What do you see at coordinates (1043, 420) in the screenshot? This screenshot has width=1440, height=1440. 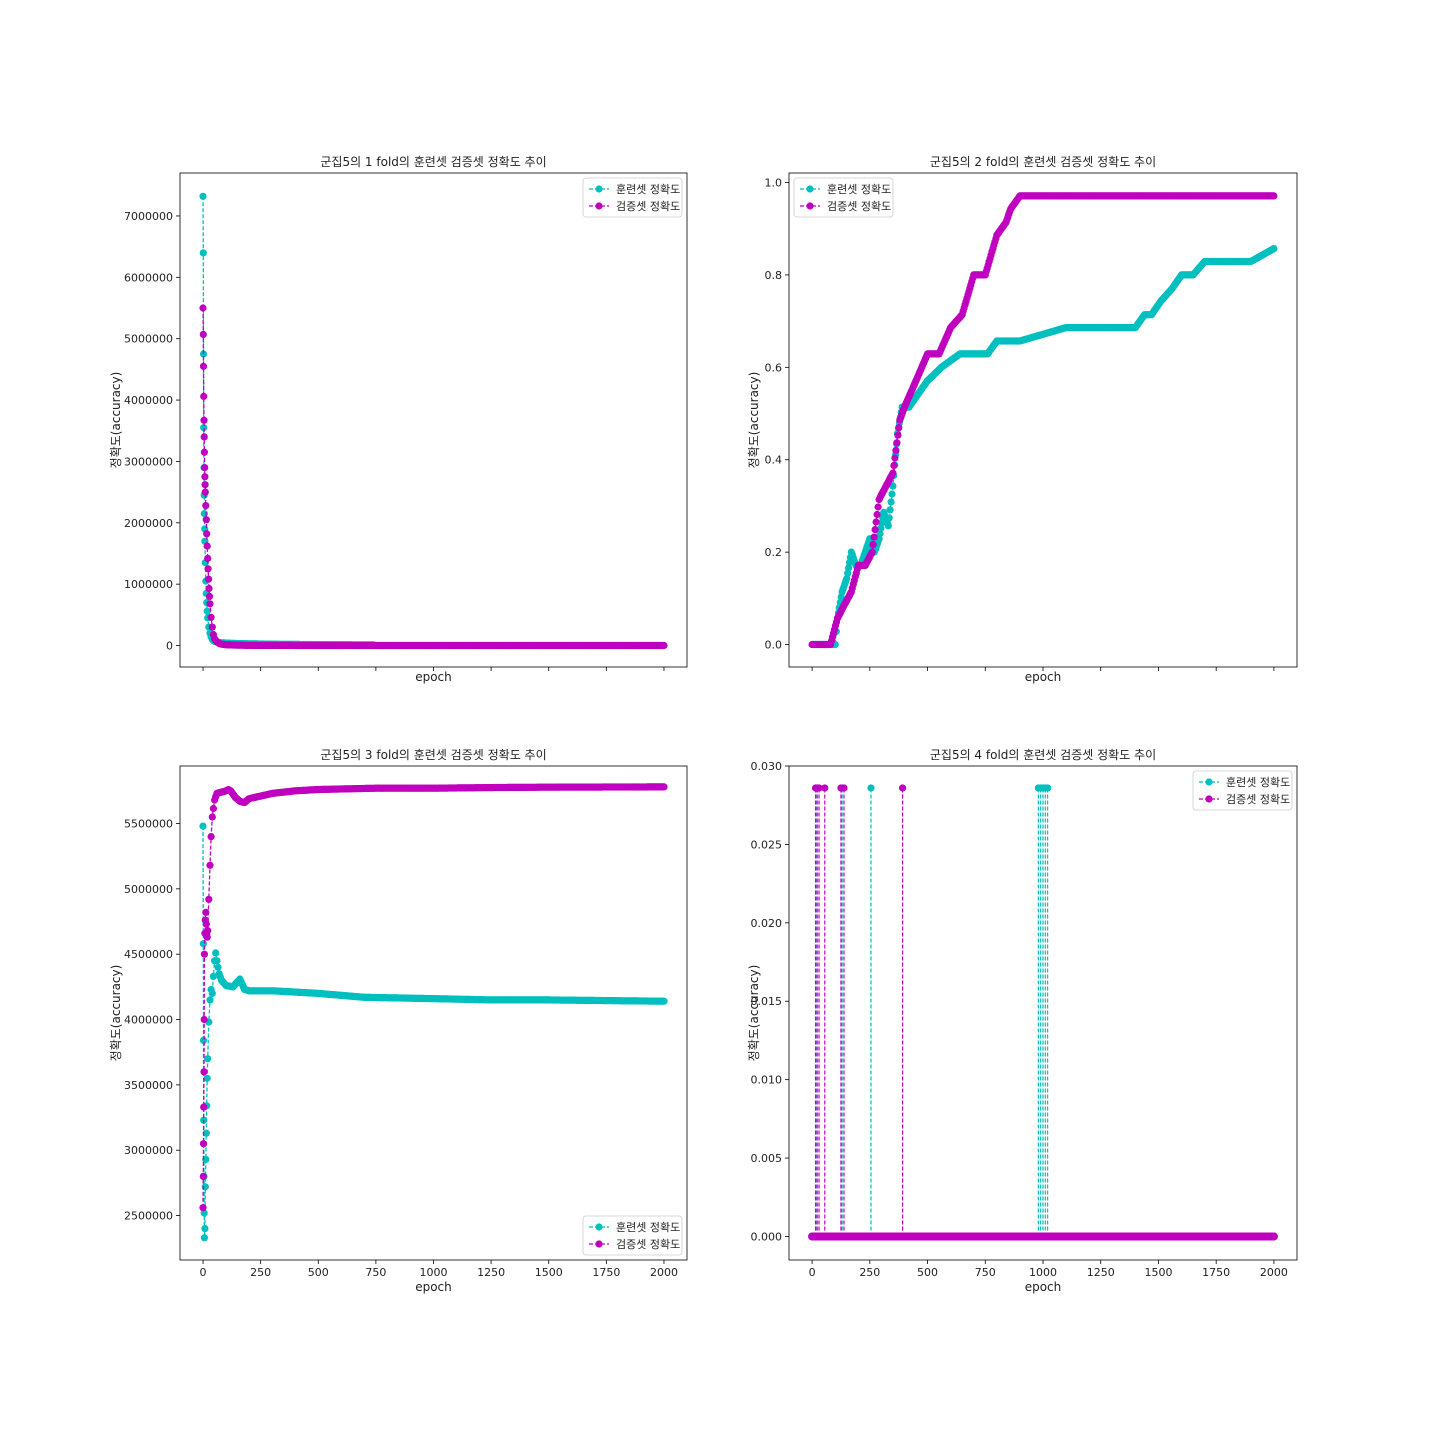 I see `plot-area` at bounding box center [1043, 420].